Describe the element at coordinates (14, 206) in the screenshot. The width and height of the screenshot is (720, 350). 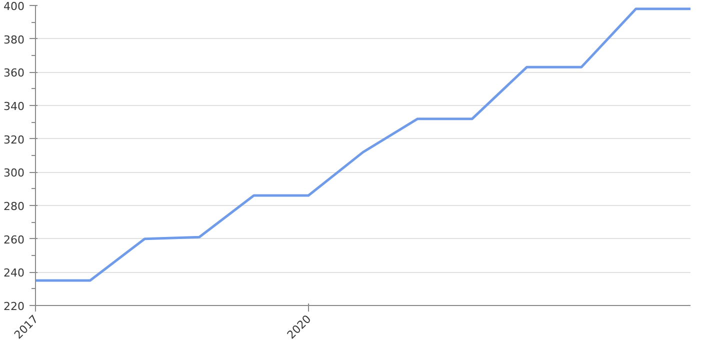
I see `y-tick-label: 280` at that location.